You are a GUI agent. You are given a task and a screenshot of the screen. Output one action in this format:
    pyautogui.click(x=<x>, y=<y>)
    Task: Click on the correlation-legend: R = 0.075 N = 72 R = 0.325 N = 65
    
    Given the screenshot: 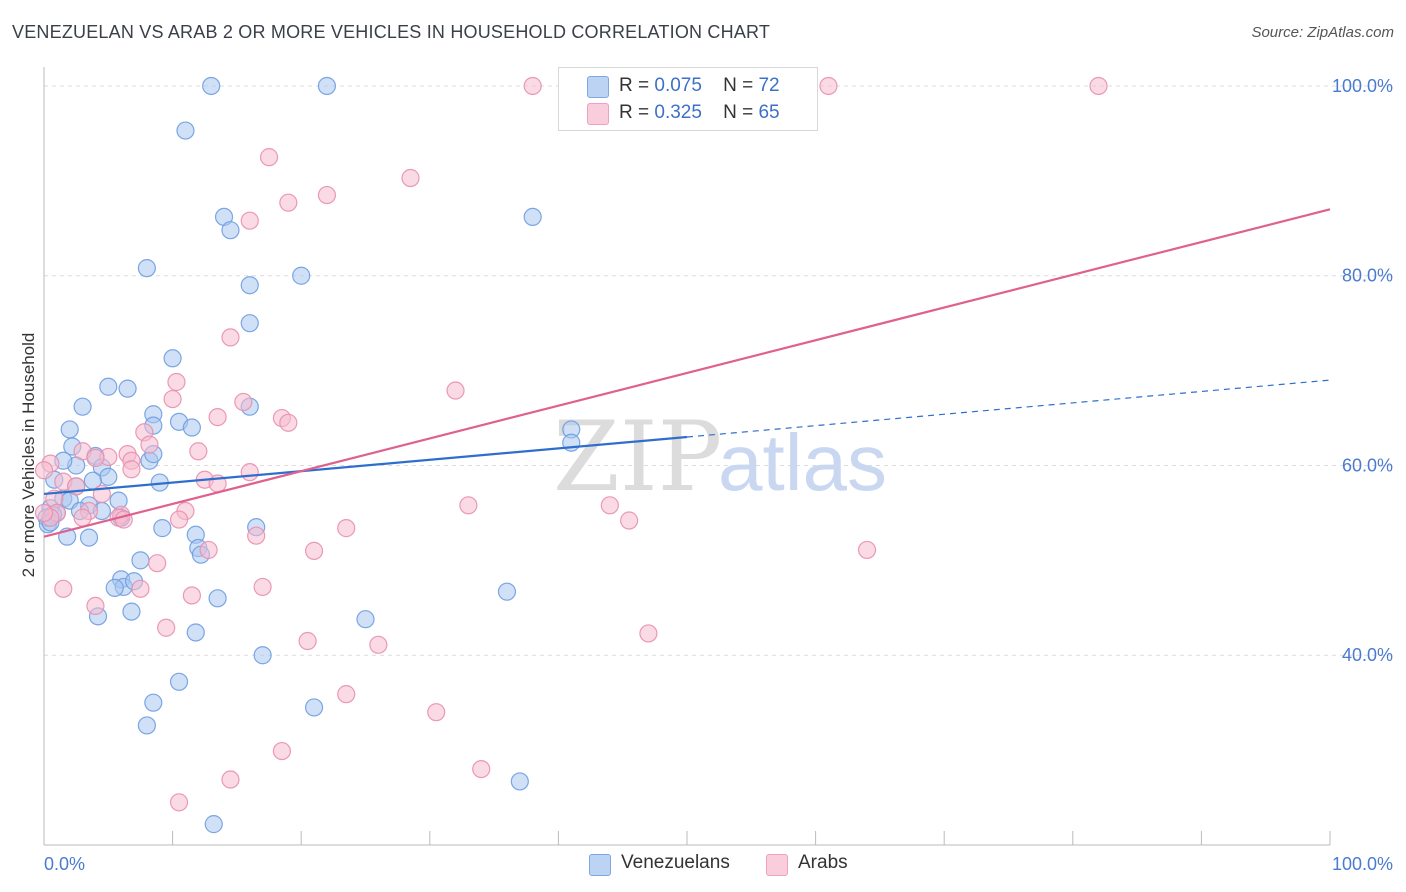 What is the action you would take?
    pyautogui.click(x=688, y=99)
    